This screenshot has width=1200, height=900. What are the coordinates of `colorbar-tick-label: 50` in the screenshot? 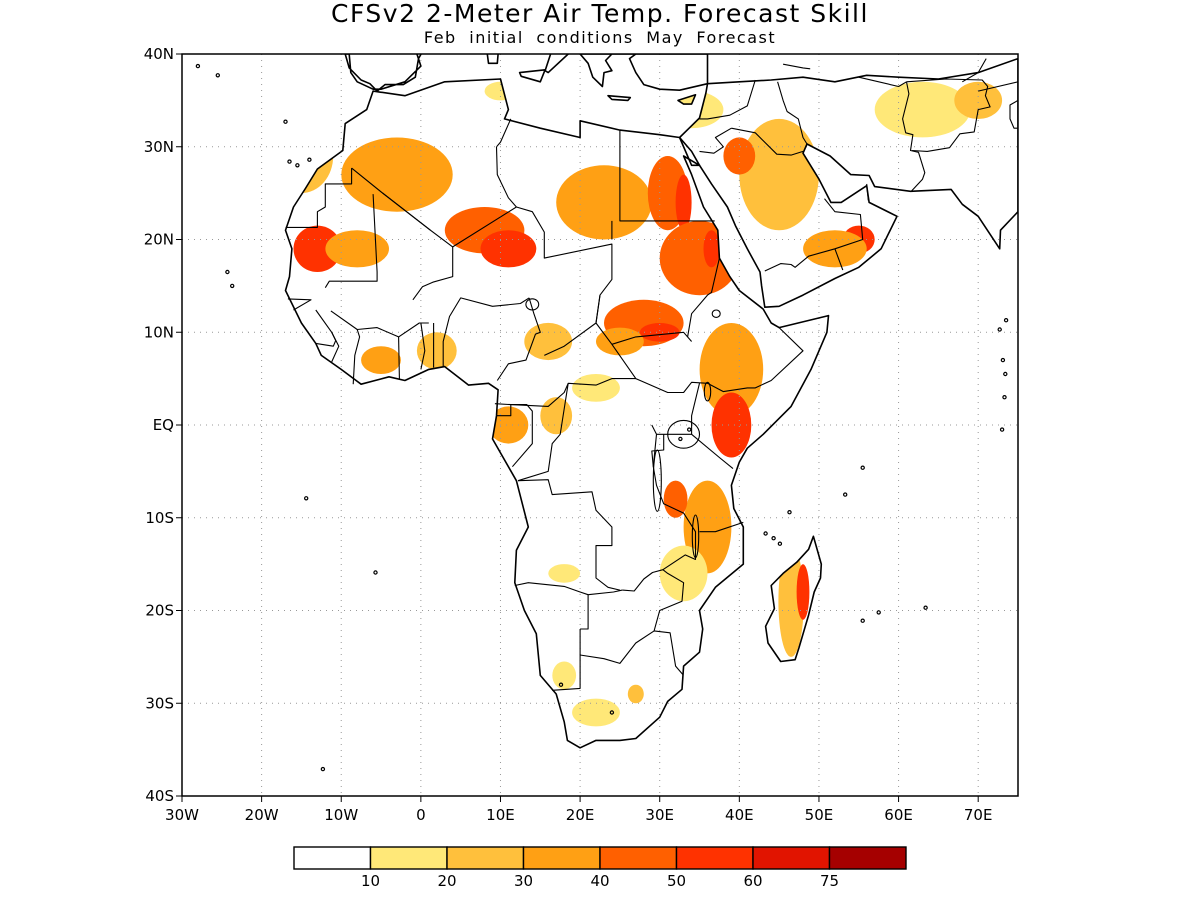 It's located at (676, 881).